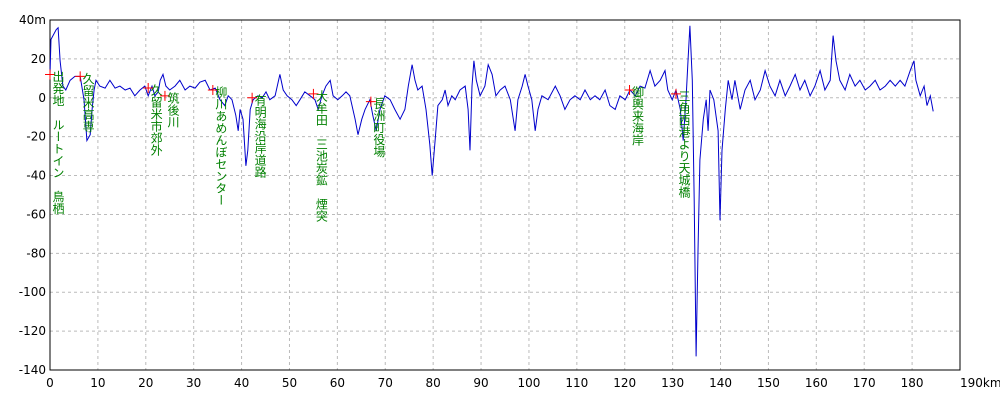 The width and height of the screenshot is (1000, 400). Describe the element at coordinates (241, 383) in the screenshot. I see `x-tick-label: 40` at that location.